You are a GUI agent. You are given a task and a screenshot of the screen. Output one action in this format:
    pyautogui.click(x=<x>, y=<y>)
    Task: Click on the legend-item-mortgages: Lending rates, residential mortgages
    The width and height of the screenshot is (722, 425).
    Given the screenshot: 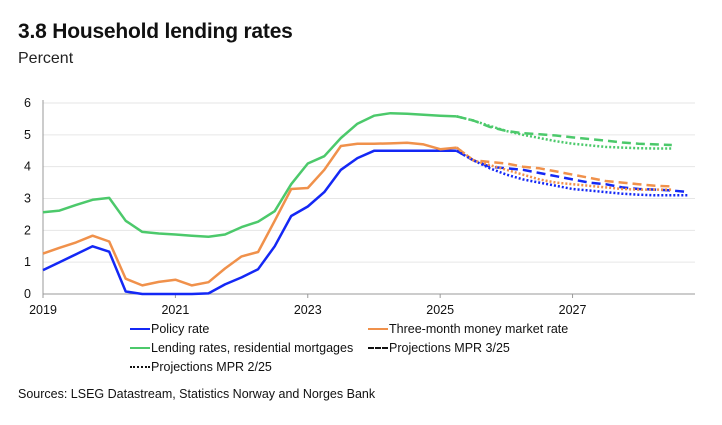 What is the action you would take?
    pyautogui.click(x=241, y=348)
    